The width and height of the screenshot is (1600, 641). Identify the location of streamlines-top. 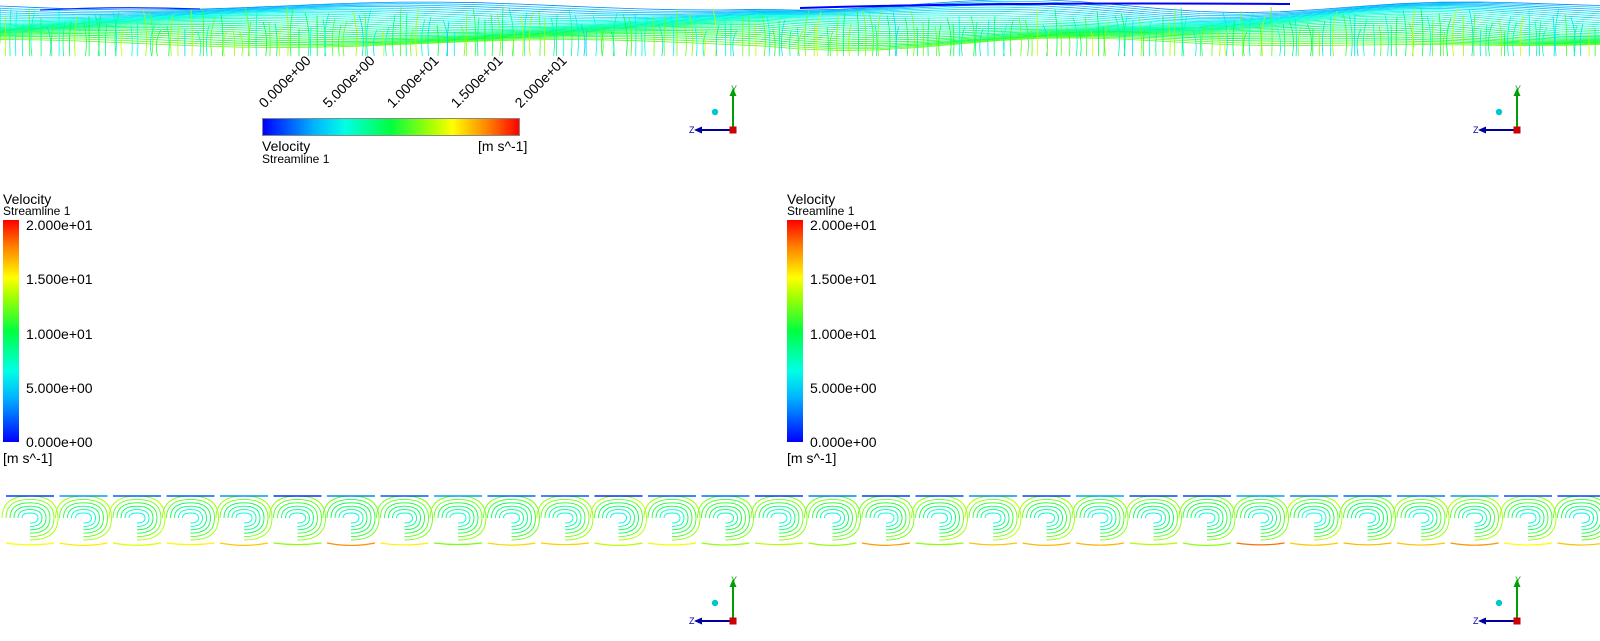
(800, 28).